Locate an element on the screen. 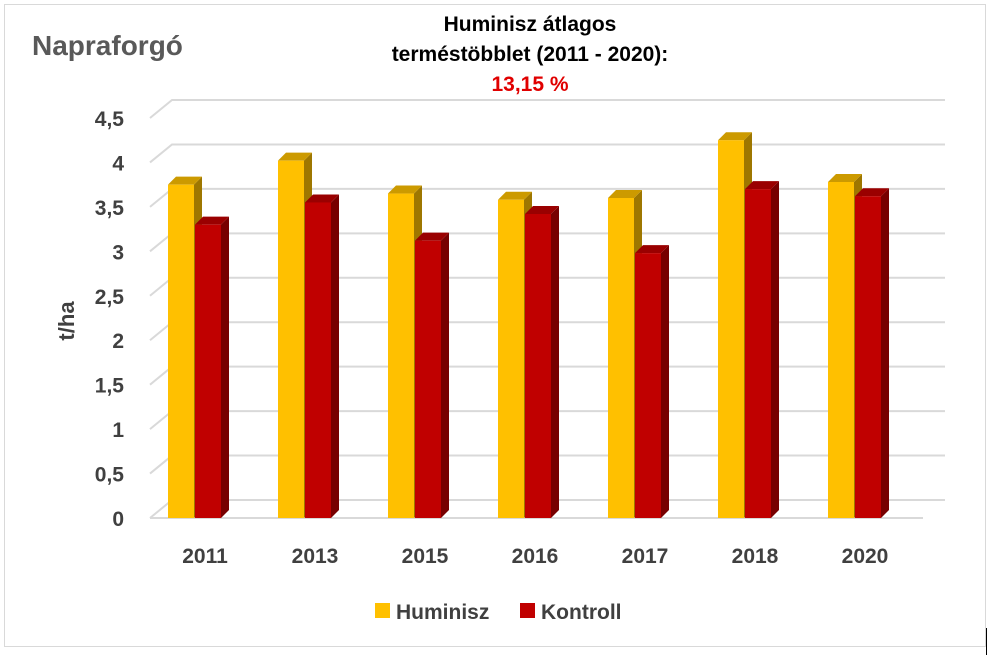 Image resolution: width=995 pixels, height=655 pixels. title-value: 13,15 % is located at coordinates (530, 84).